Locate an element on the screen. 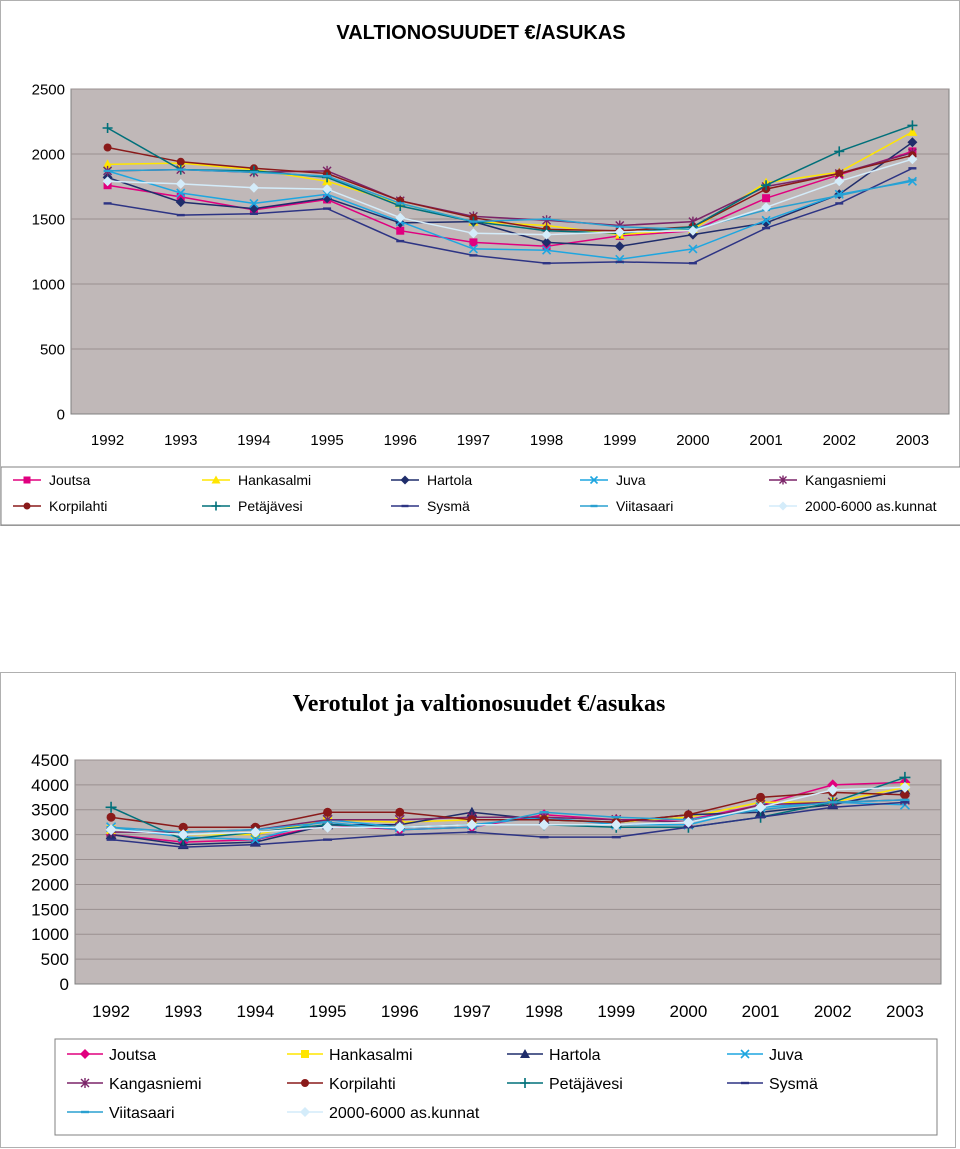  x-tick-label: 2003 is located at coordinates (912, 440).